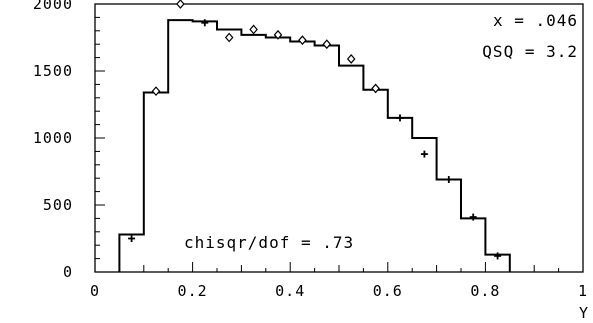 The width and height of the screenshot is (593, 323). I want to click on x-axis-ticks: 0 0.2 0.4 0.6 0.8 1, so click(339, 281).